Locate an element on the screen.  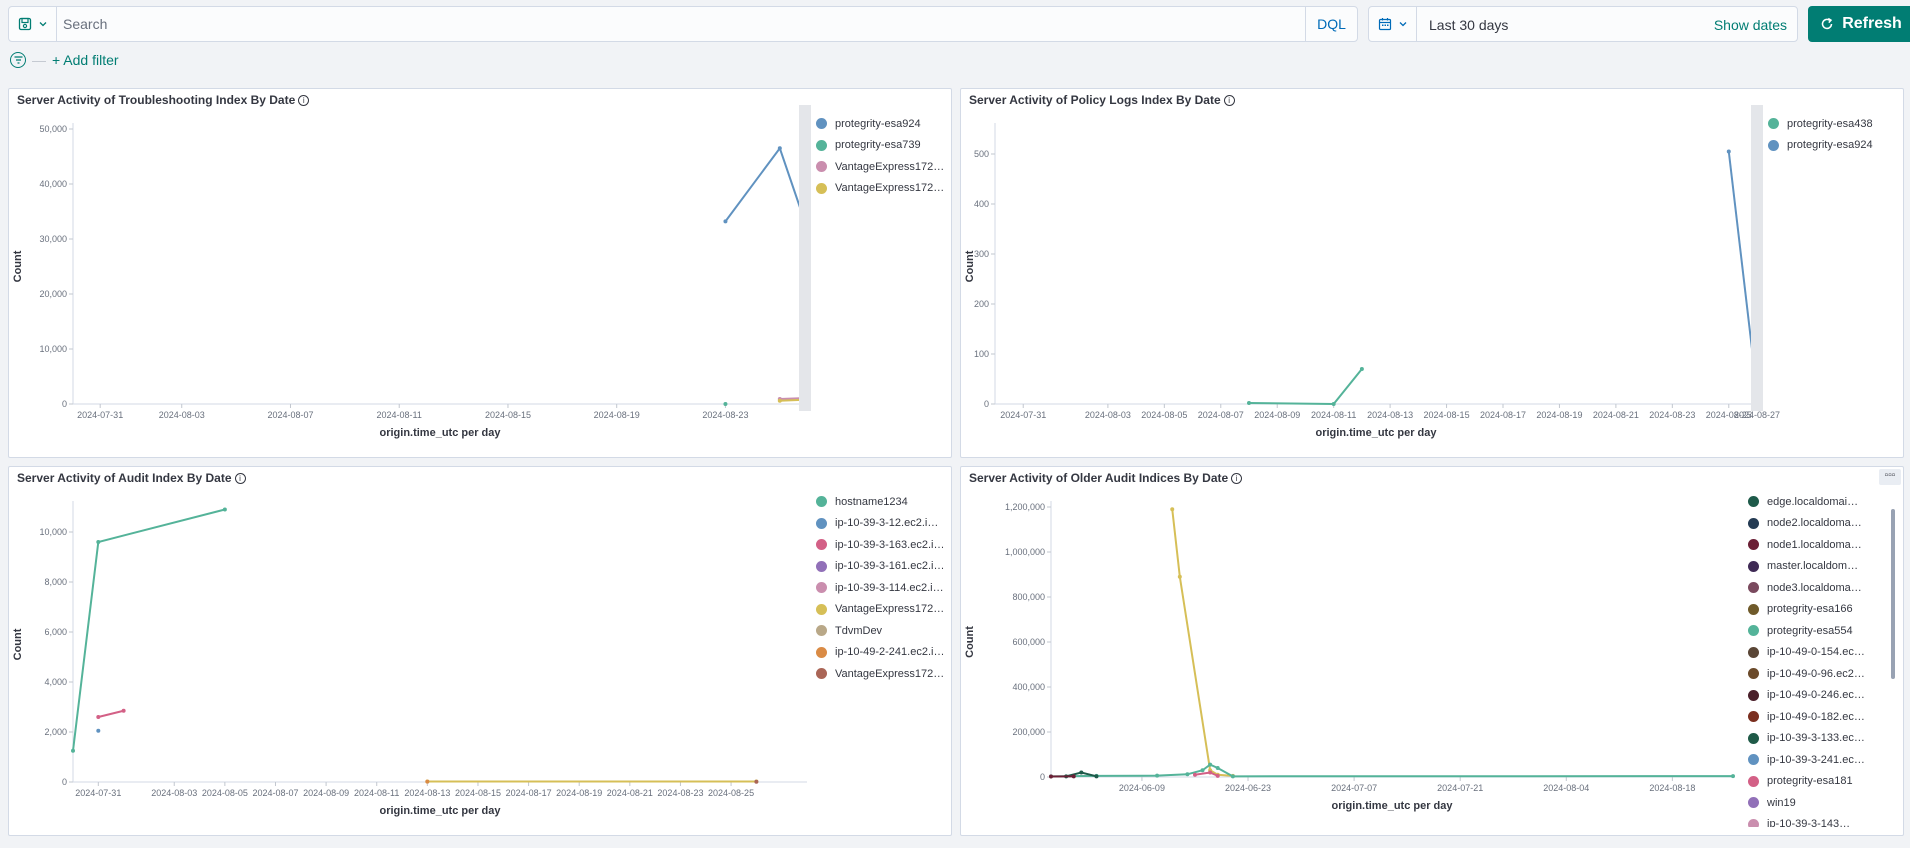
legend-label: protegrity-esa924 is located at coordinates (1830, 145).